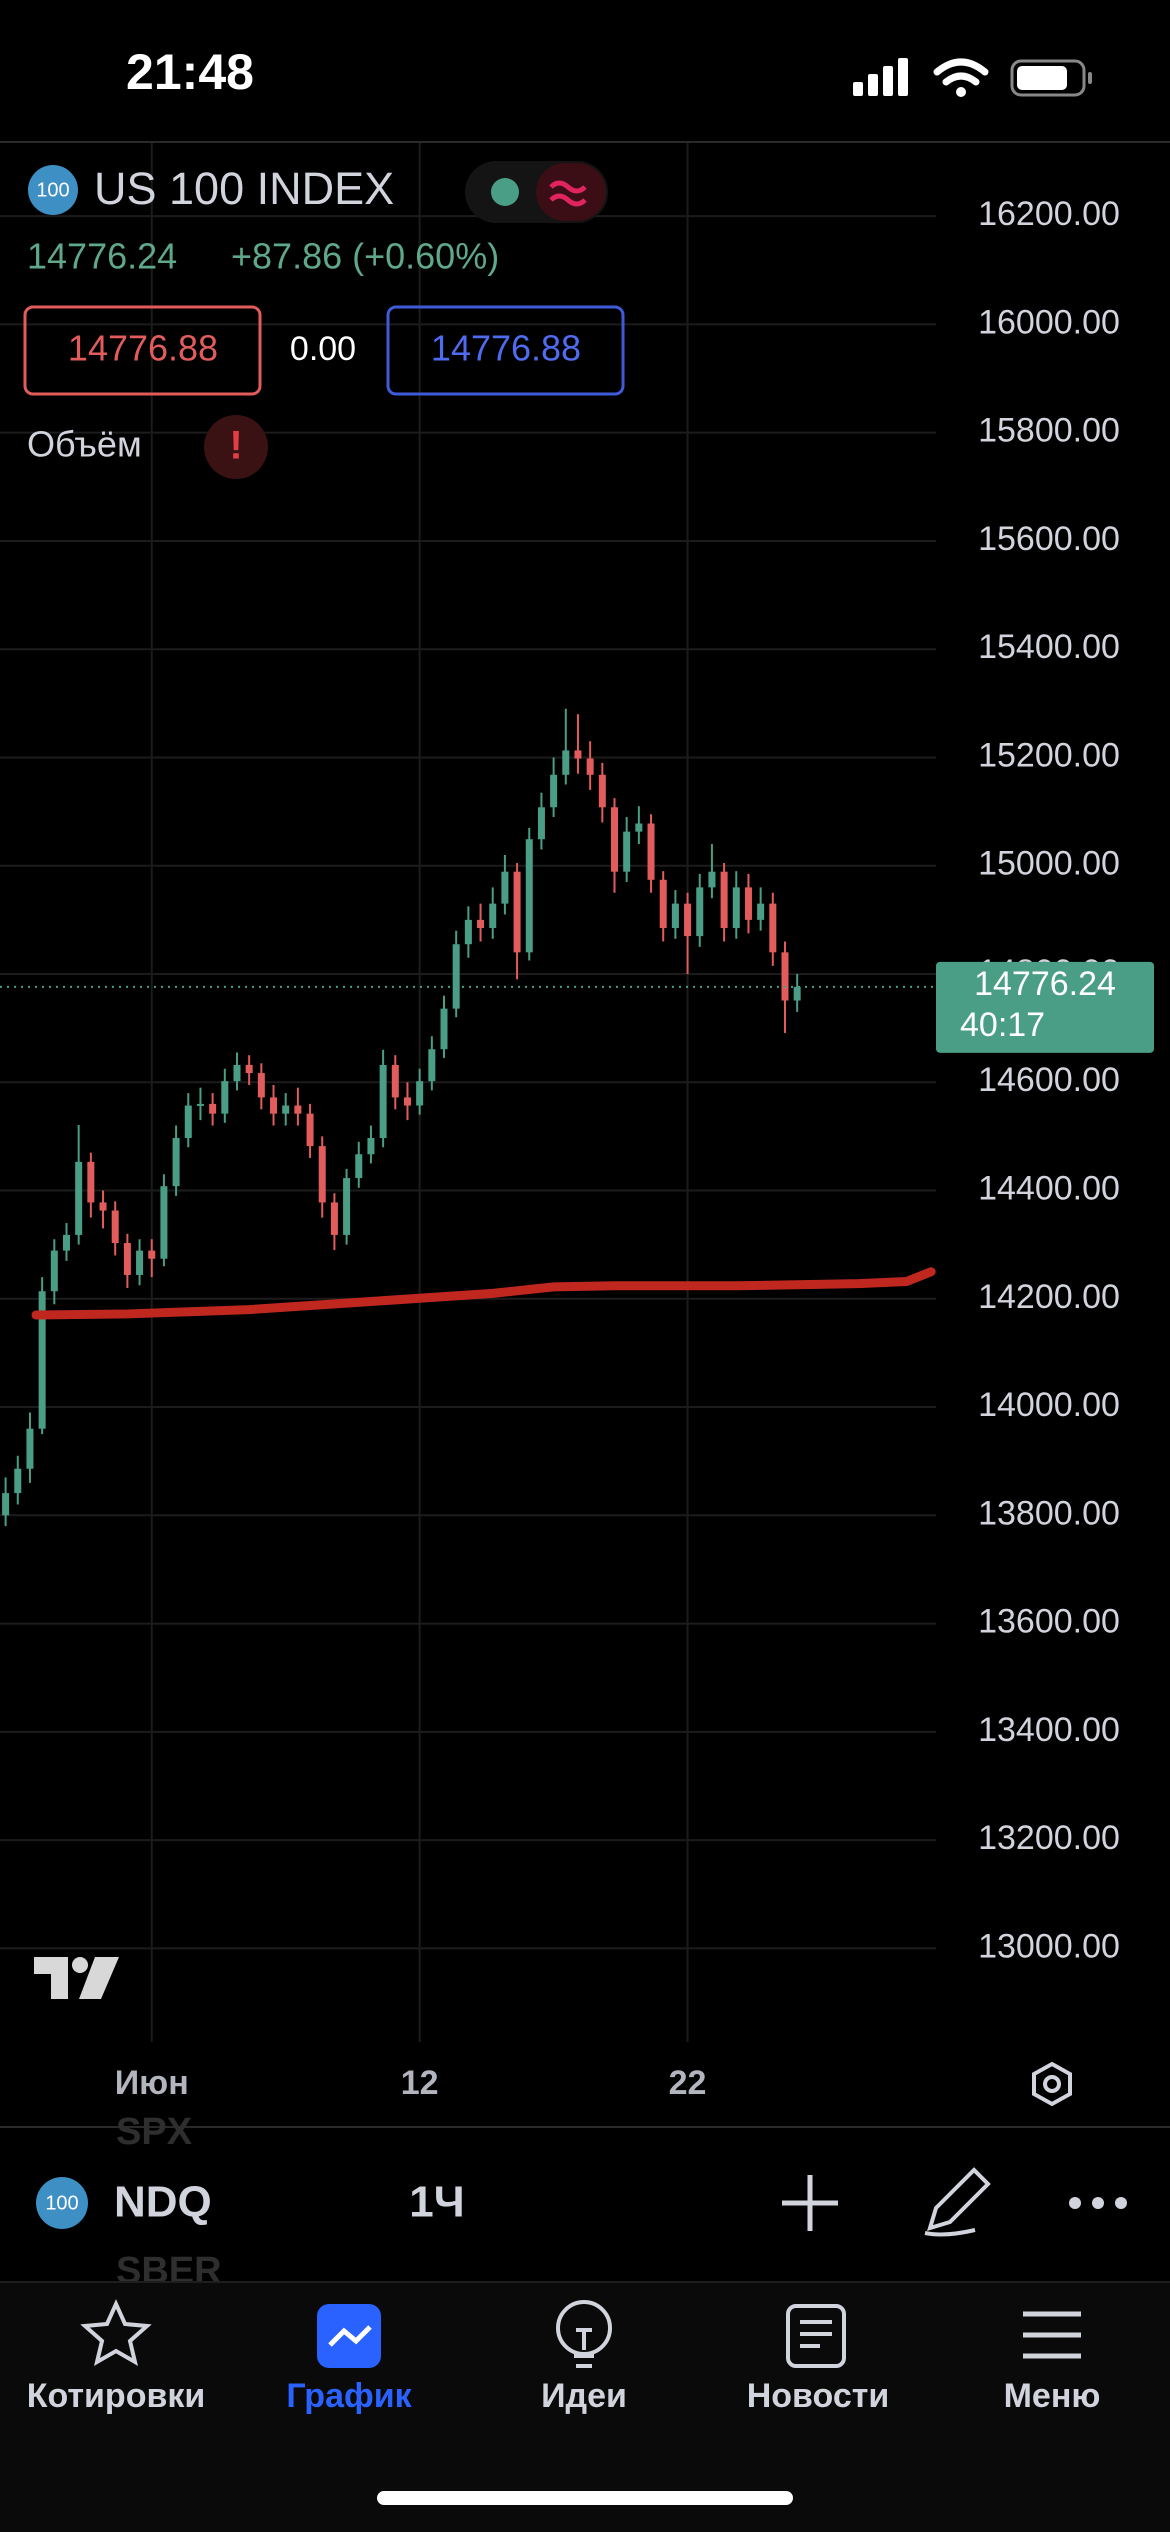 The height and width of the screenshot is (2532, 1170). I want to click on wifi-dot, so click(961, 92).